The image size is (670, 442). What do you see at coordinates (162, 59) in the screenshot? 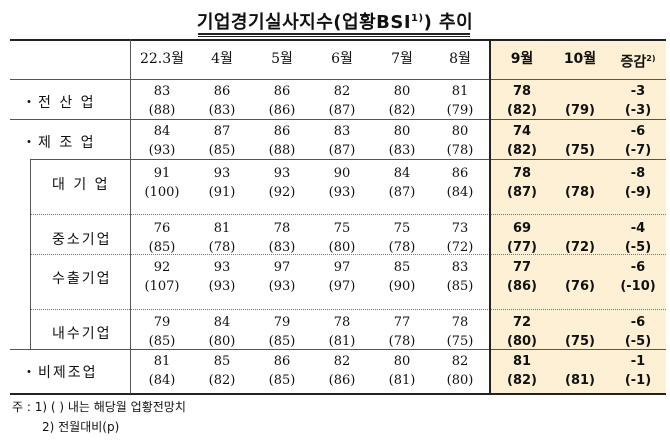
I see `col-header-mar: 22.3월` at bounding box center [162, 59].